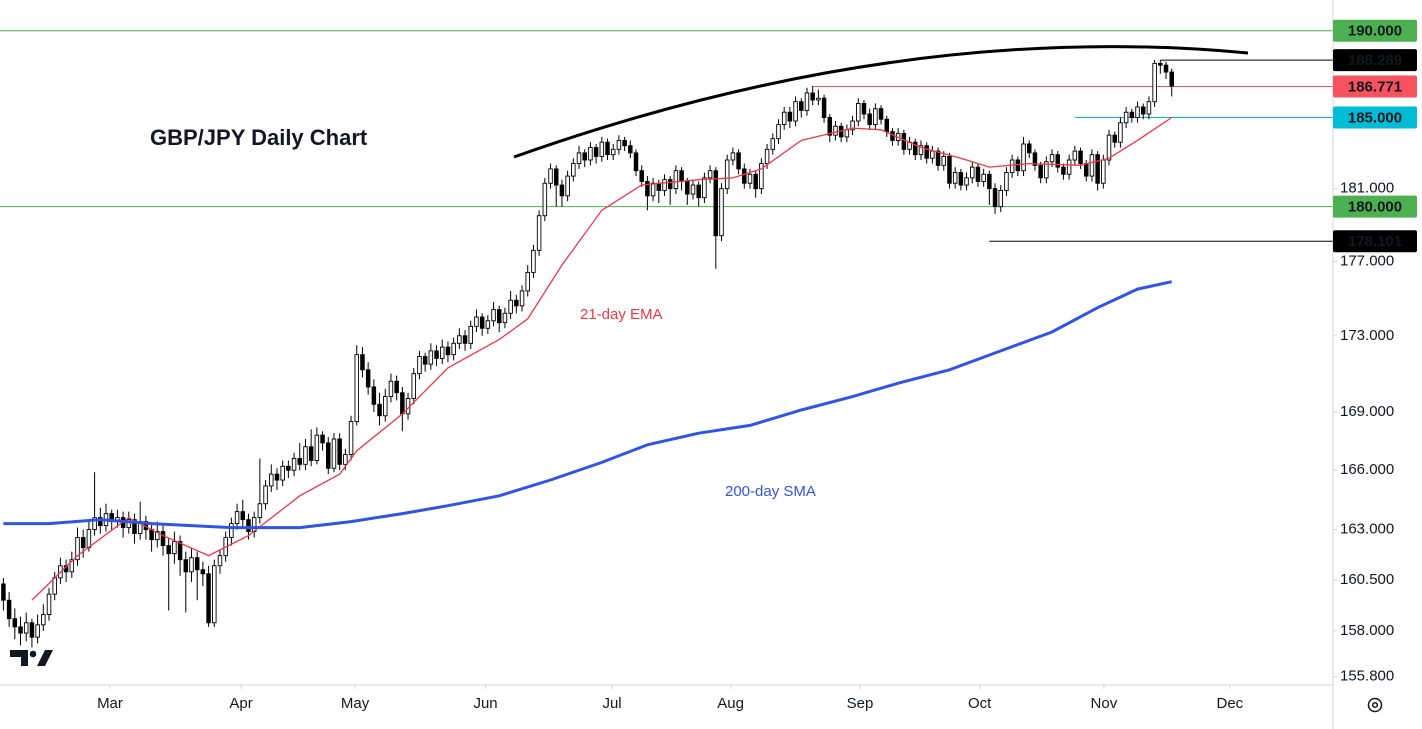  Describe the element at coordinates (259, 137) in the screenshot. I see `chart-title: GBP/JPY Daily Chart` at that location.